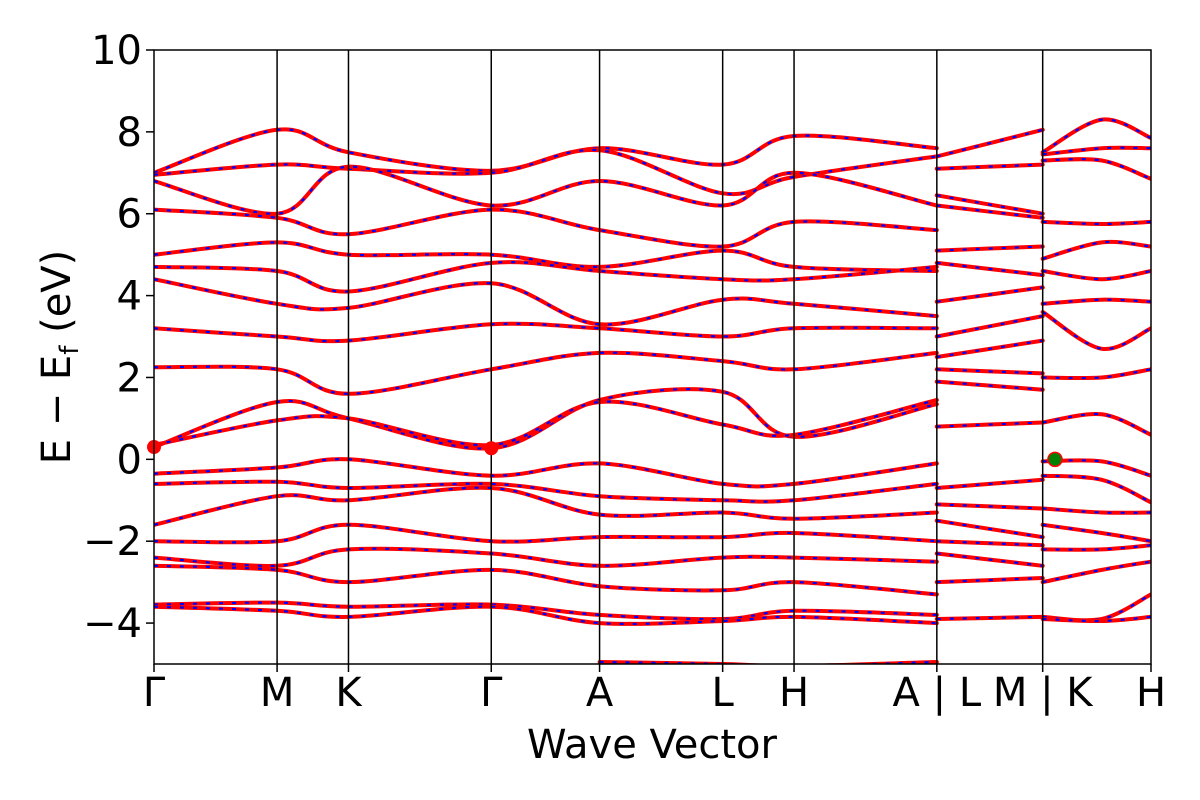 The width and height of the screenshot is (1200, 800). I want to click on y-tick-label-6: 8, so click(129, 133).